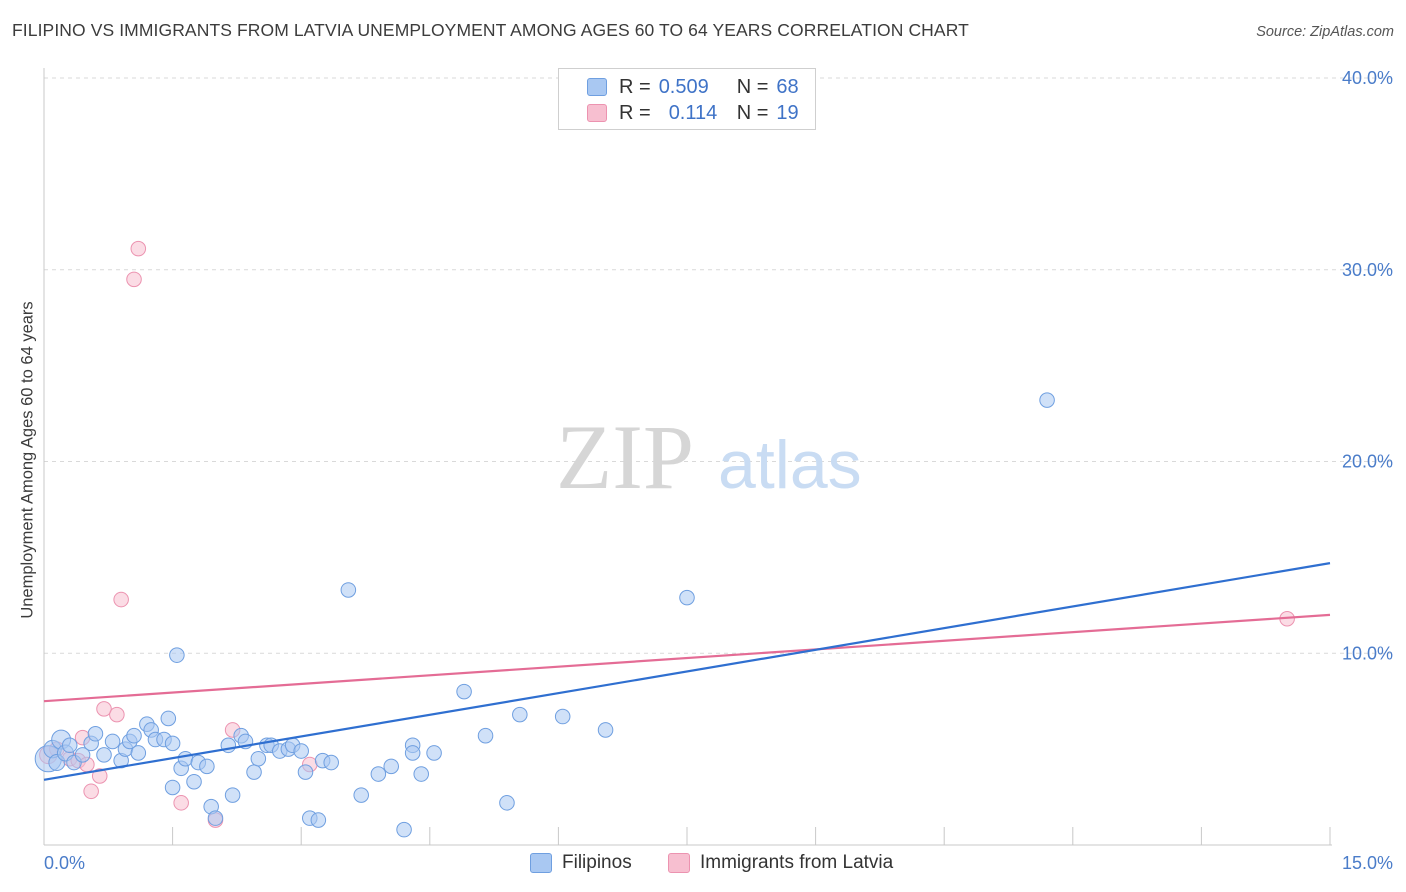 The image size is (1406, 892). What do you see at coordinates (1367, 462) in the screenshot?
I see `y-tick-label: 20.0%` at bounding box center [1367, 462].